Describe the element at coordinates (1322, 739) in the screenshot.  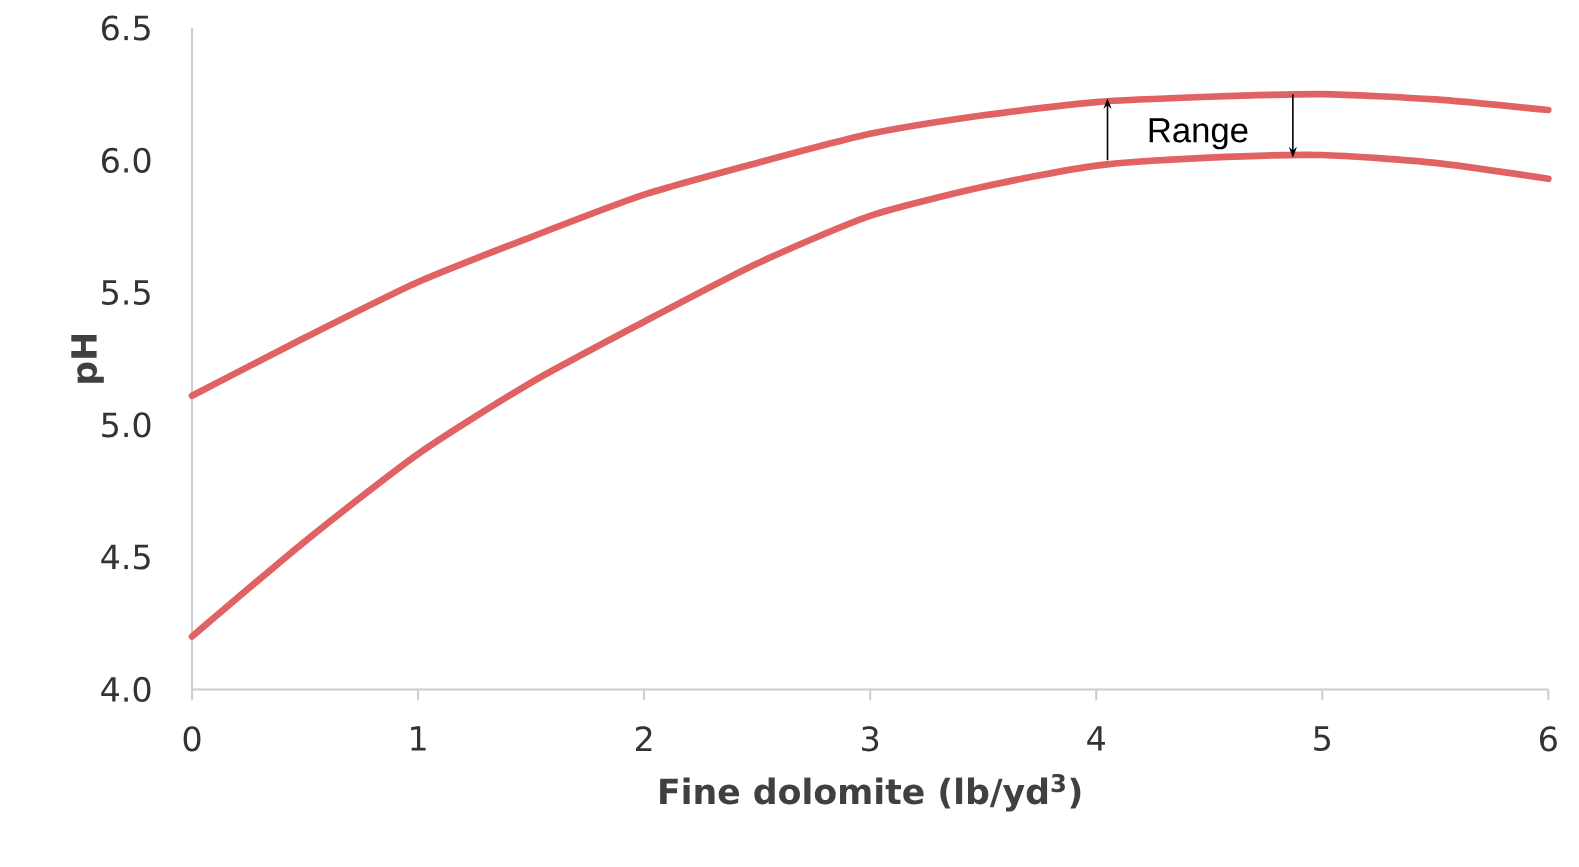
I see `x-tick-label: 5` at that location.